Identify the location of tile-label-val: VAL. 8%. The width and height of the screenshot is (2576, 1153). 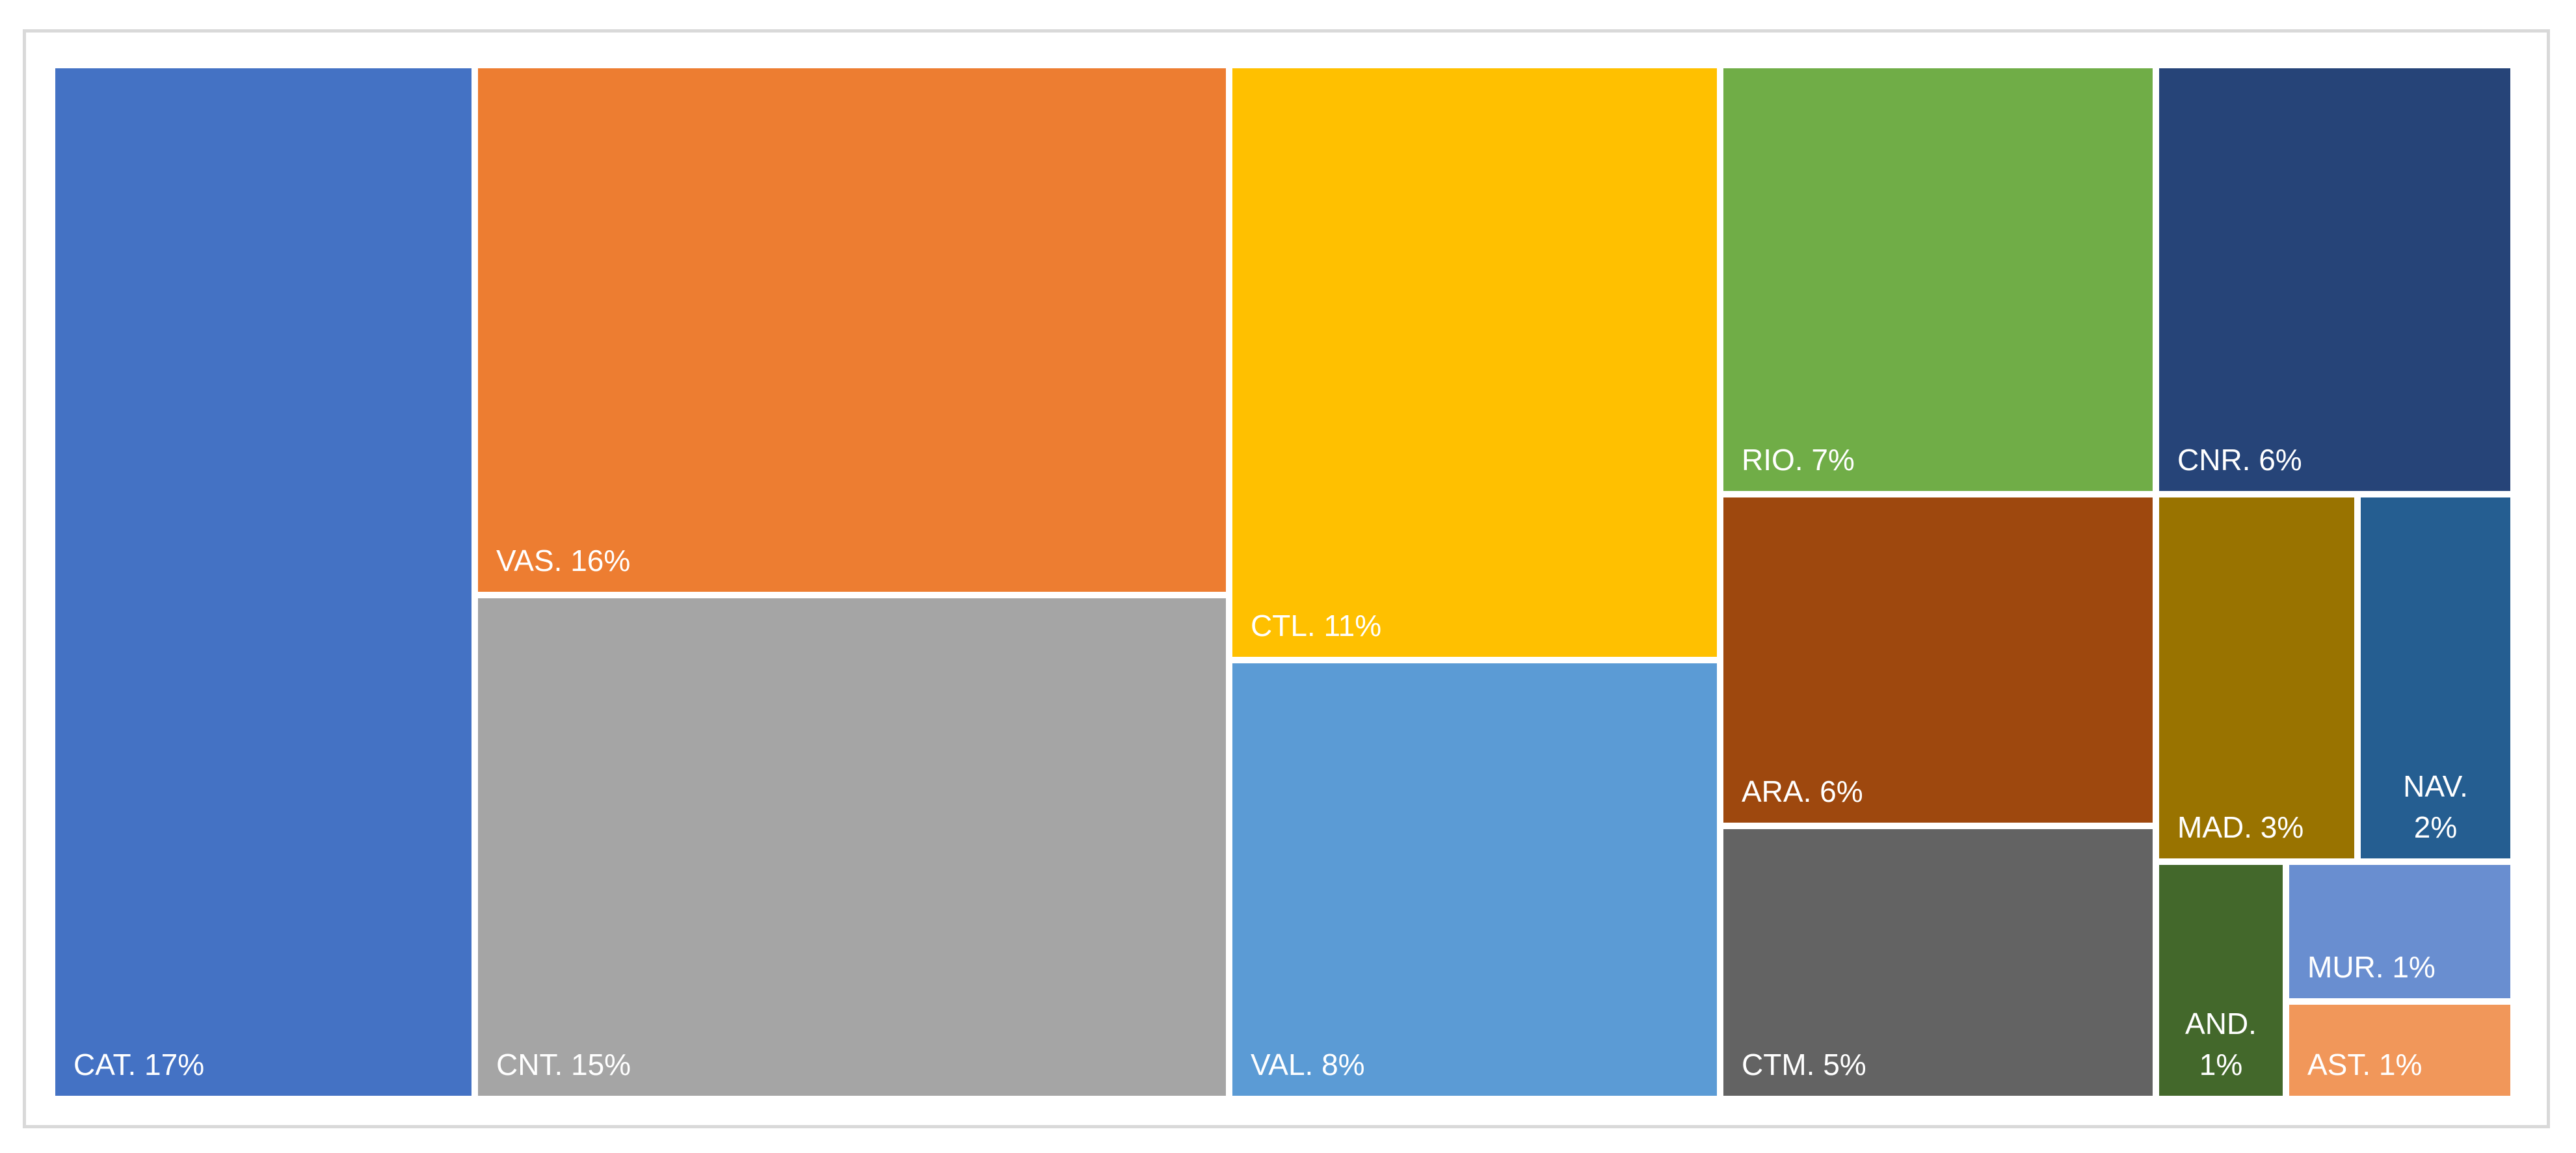
(1308, 1064).